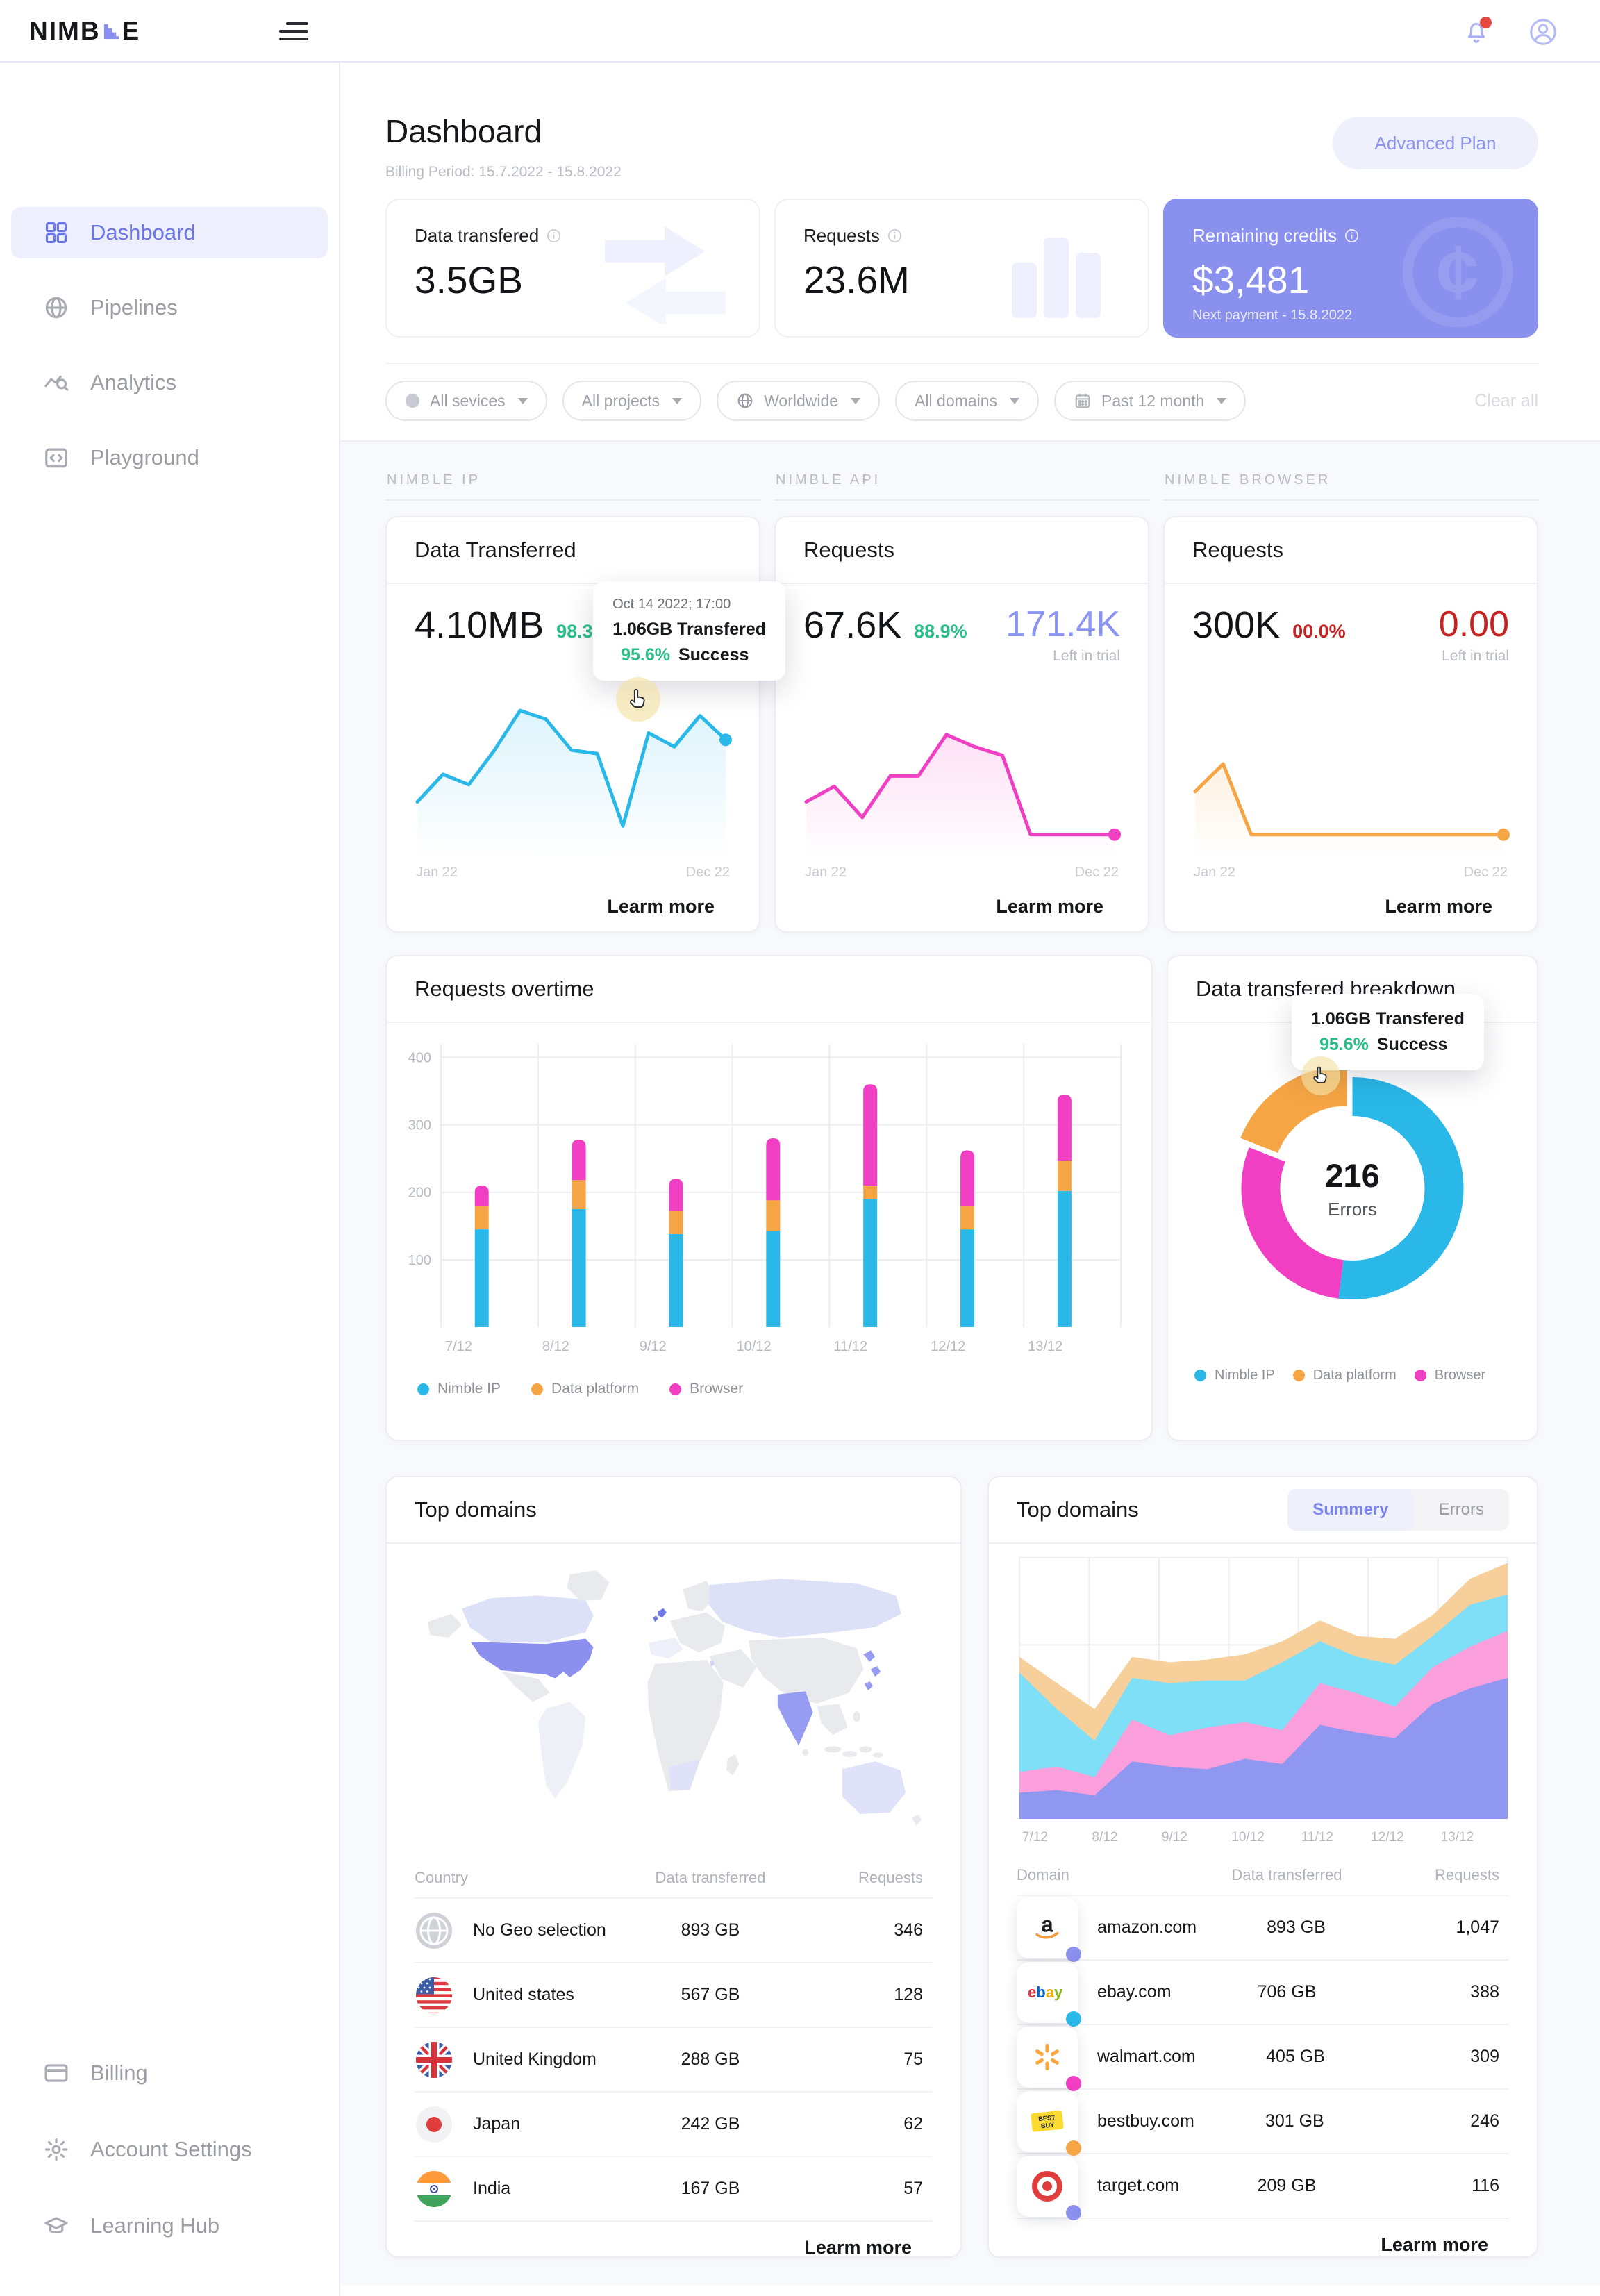 The image size is (1600, 2296). I want to click on menu-icon, so click(294, 31).